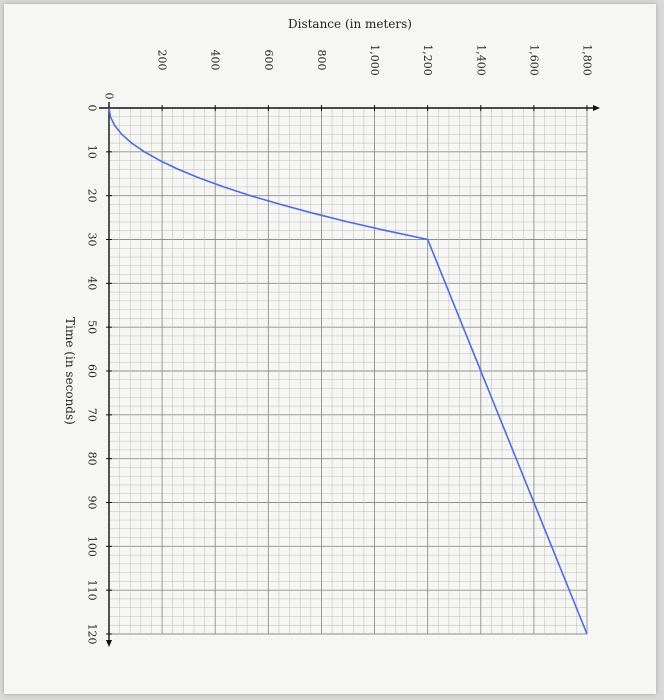  I want to click on y-tick-label: 1,200, so click(427, 60).